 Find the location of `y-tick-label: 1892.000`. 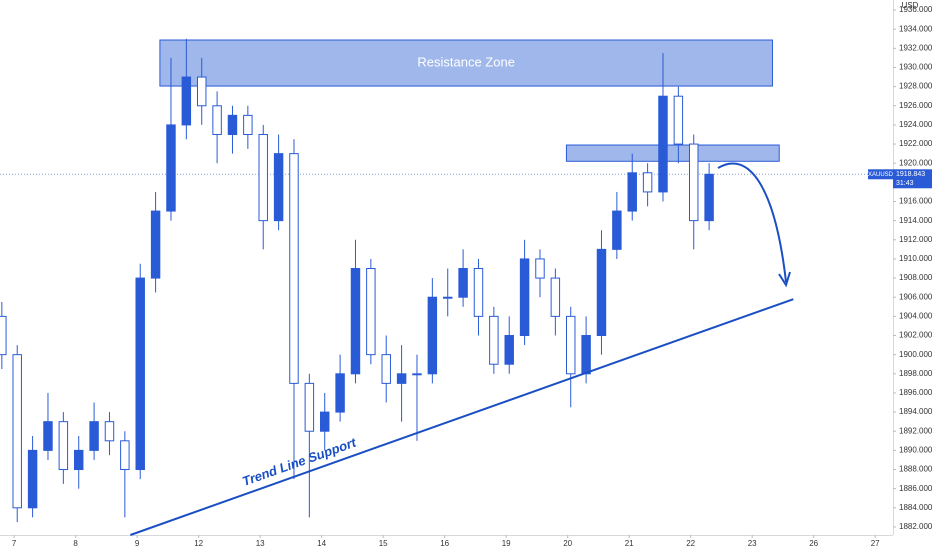

y-tick-label: 1892.000 is located at coordinates (915, 430).